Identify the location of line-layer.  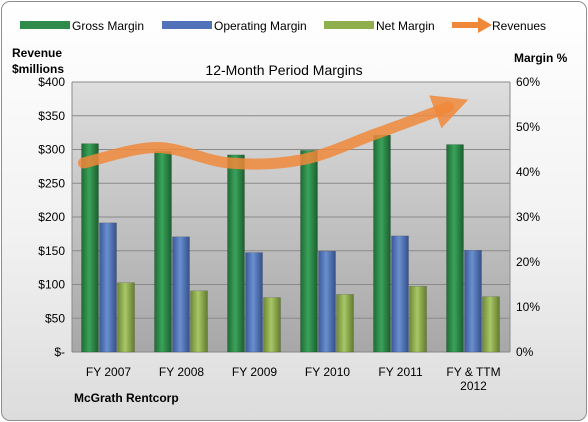
(273, 132).